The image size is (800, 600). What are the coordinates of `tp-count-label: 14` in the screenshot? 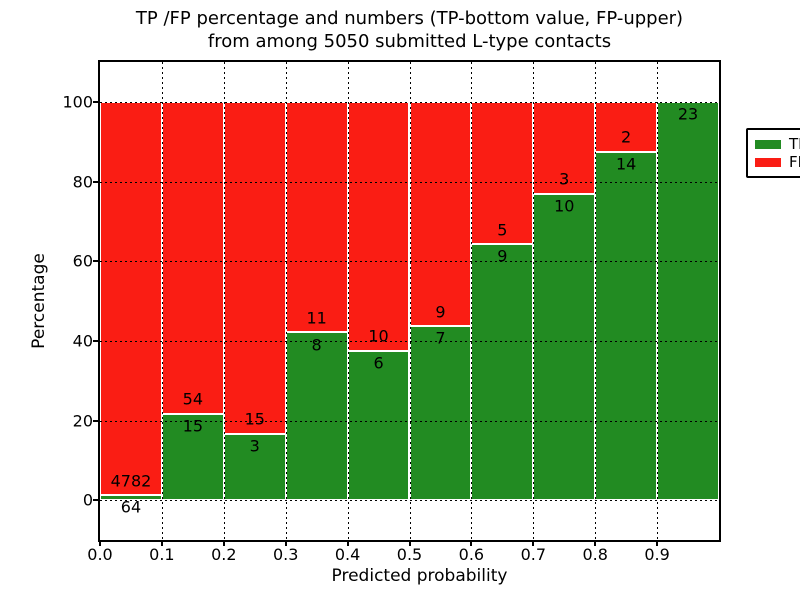 It's located at (626, 164).